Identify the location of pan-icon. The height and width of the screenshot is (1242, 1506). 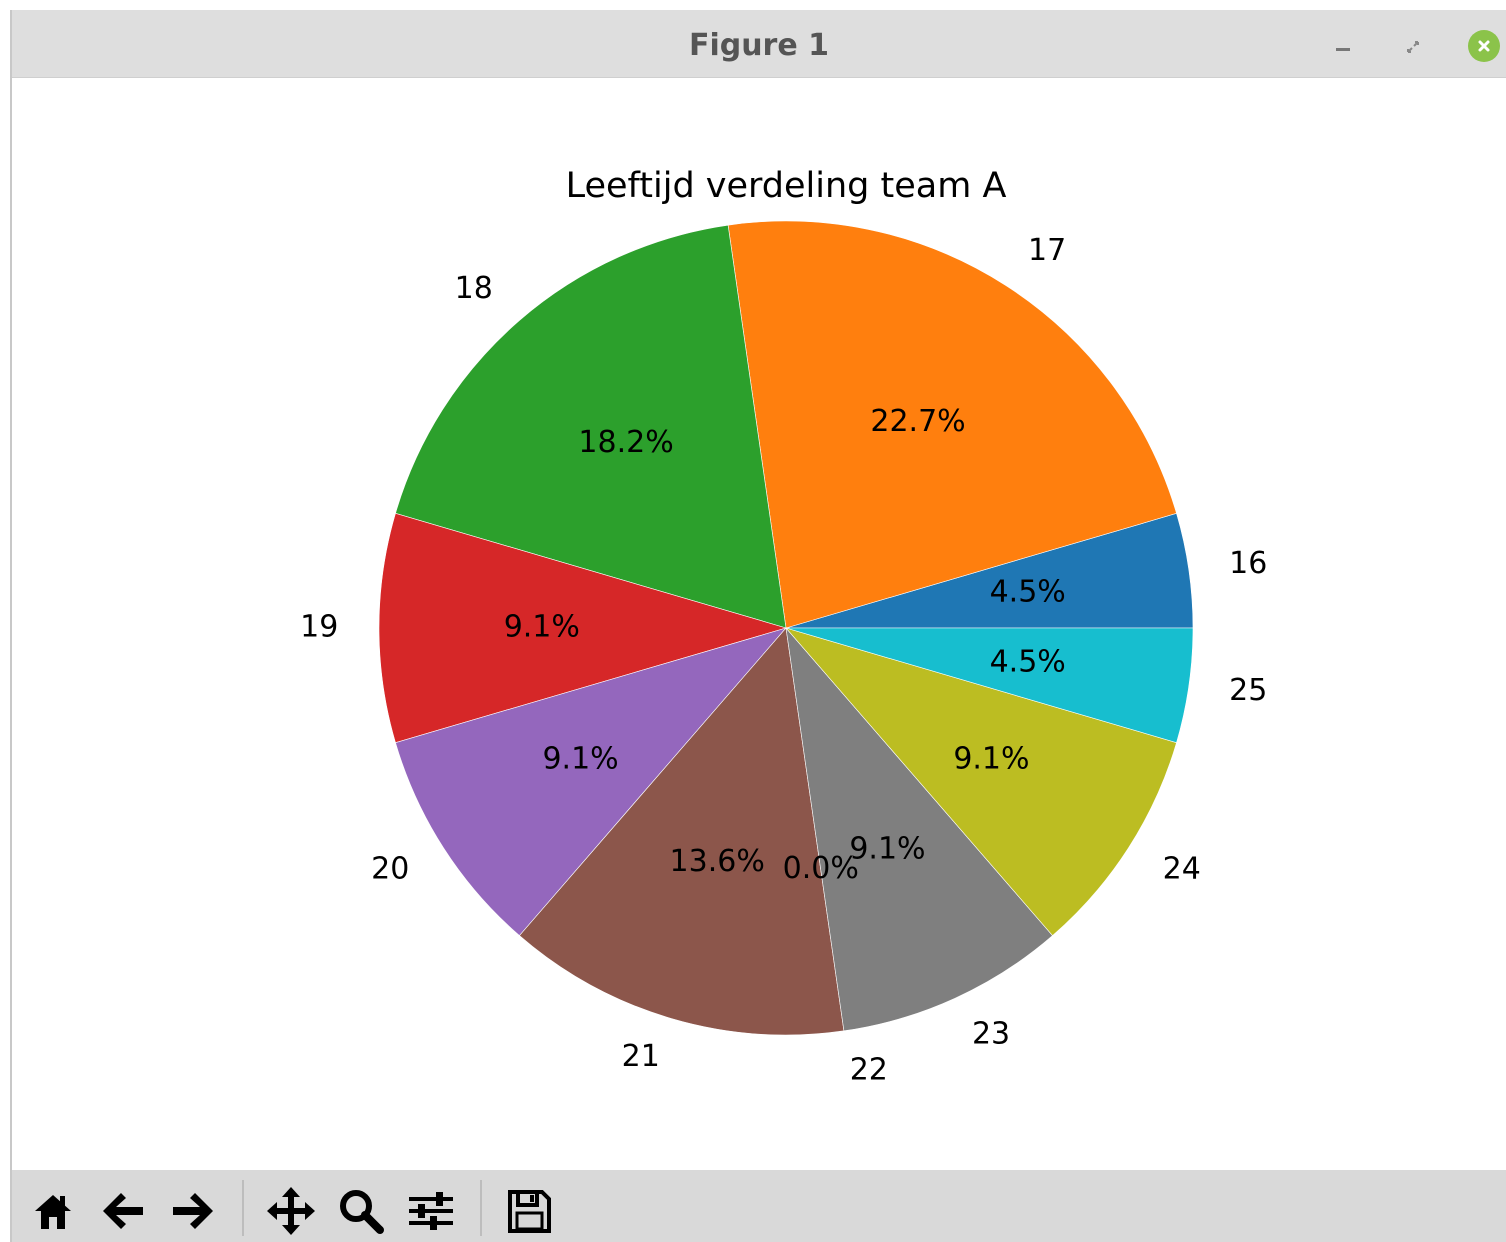
(291, 1211).